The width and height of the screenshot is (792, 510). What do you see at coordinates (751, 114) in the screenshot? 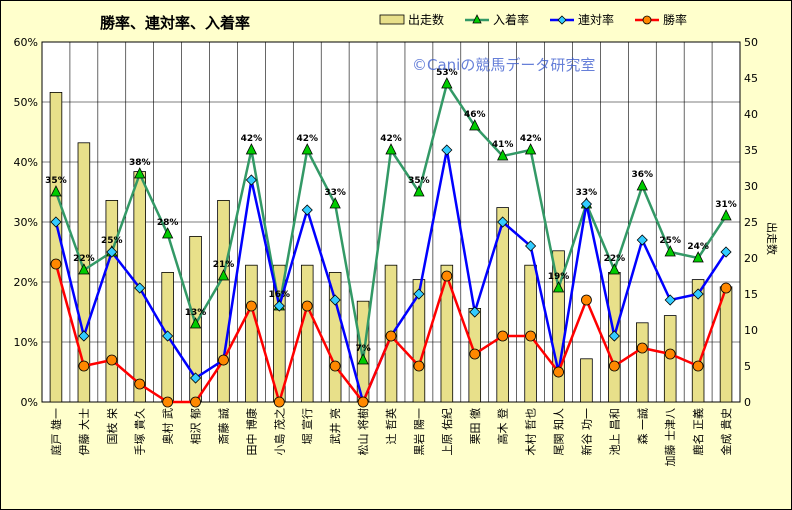
I see `right-tick-label: 40` at bounding box center [751, 114].